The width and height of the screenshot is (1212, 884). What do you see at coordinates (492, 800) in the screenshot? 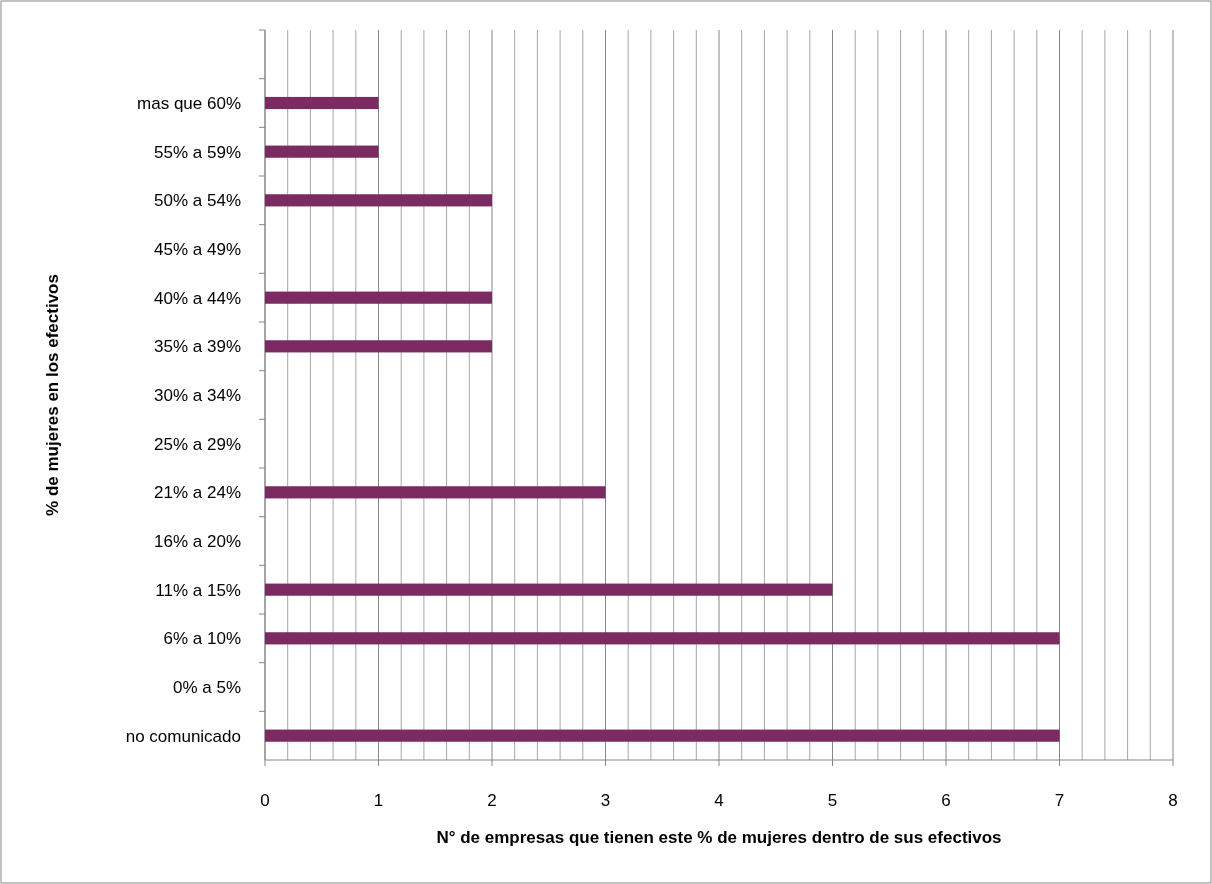
I see `x-tick-label: 2` at bounding box center [492, 800].